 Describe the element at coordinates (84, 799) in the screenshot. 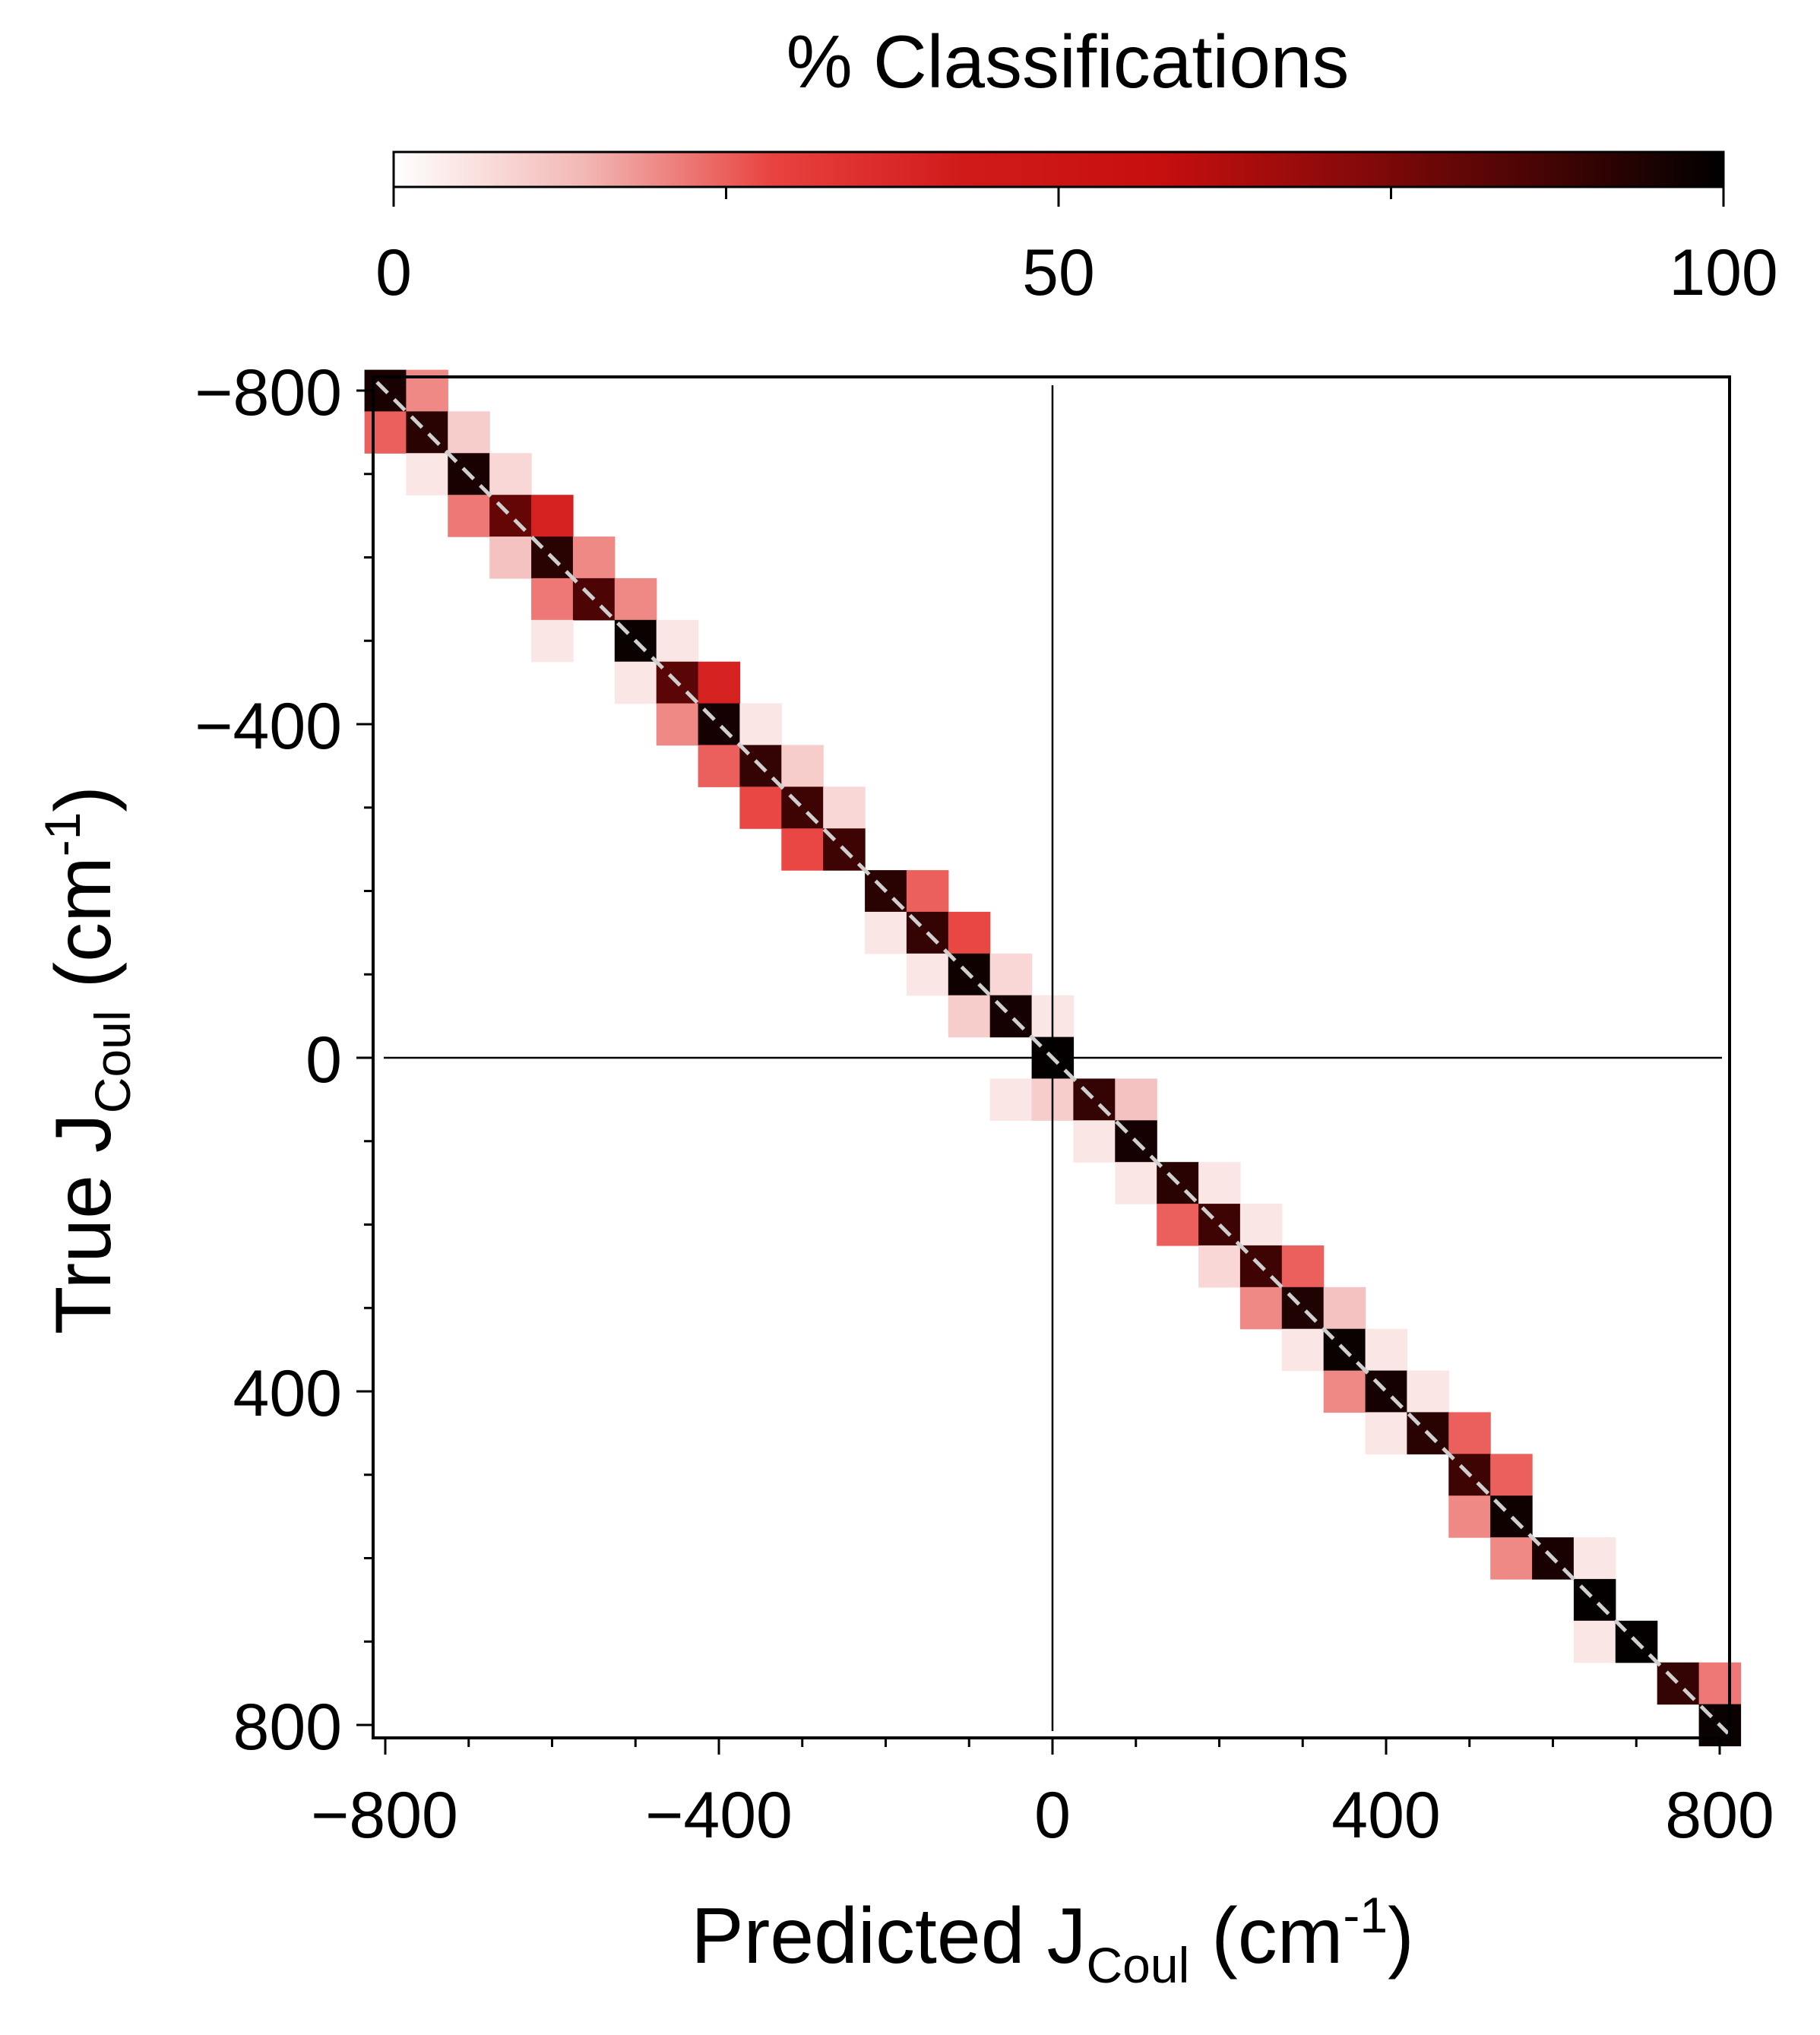

I see `y-axis-label-close: )` at that location.